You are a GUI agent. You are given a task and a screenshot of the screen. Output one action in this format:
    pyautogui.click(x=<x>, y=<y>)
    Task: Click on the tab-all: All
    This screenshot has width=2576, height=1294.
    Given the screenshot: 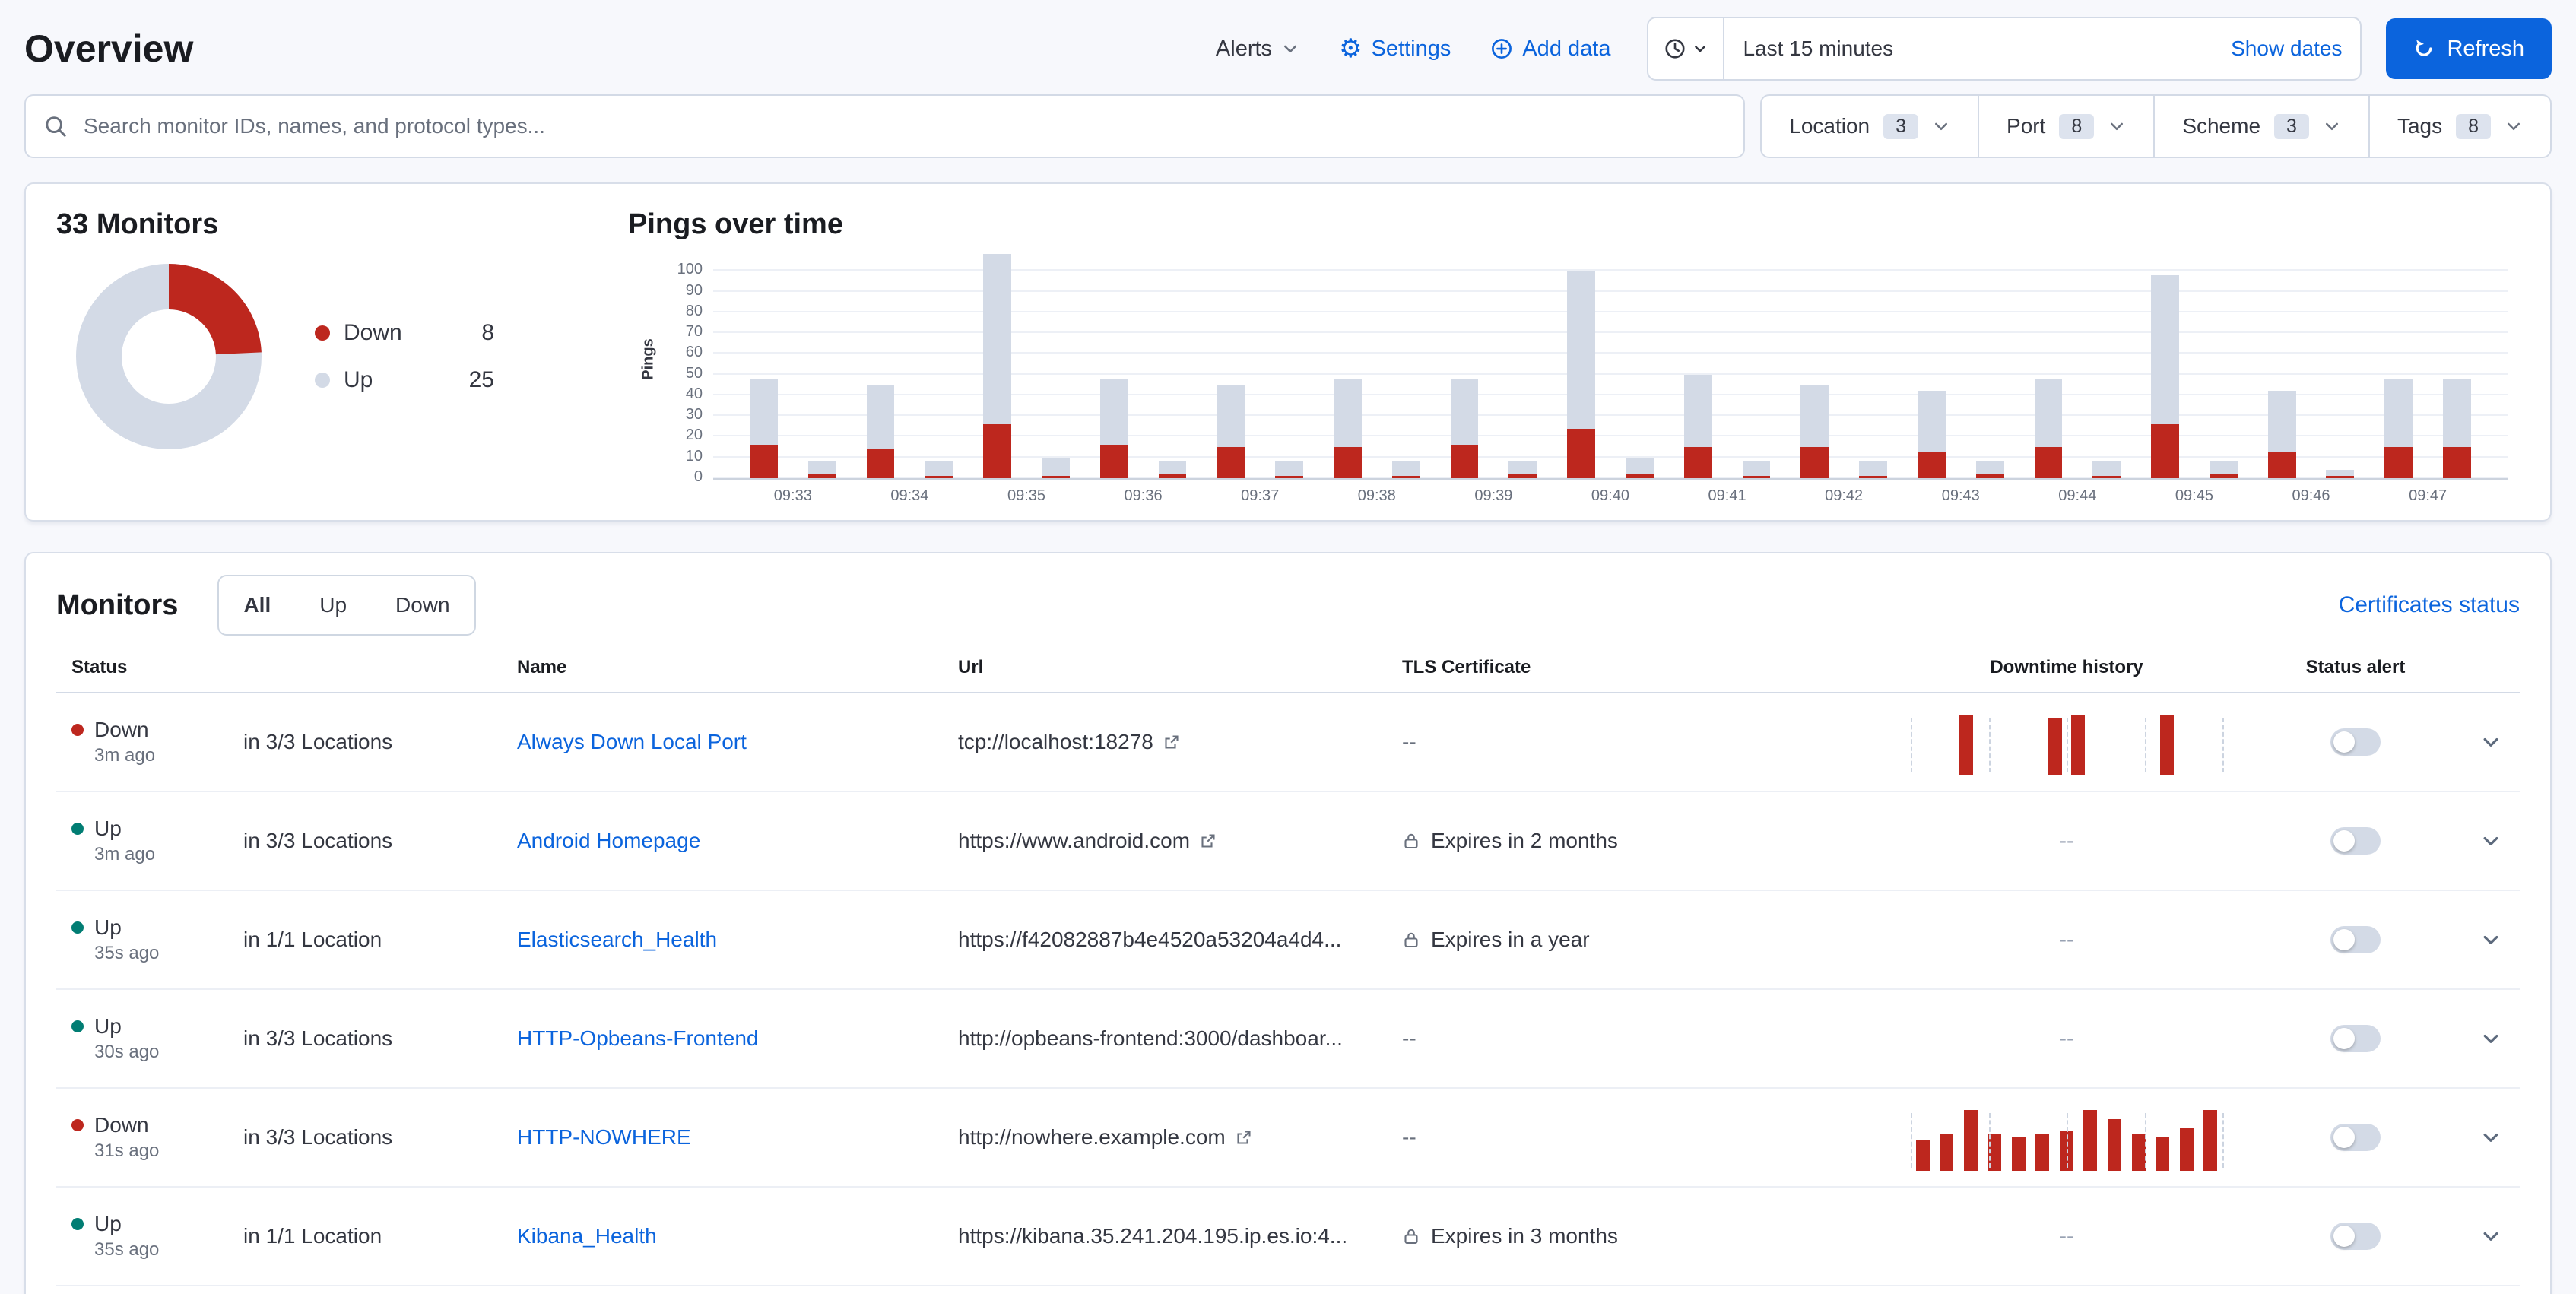 What is the action you would take?
    pyautogui.click(x=257, y=605)
    